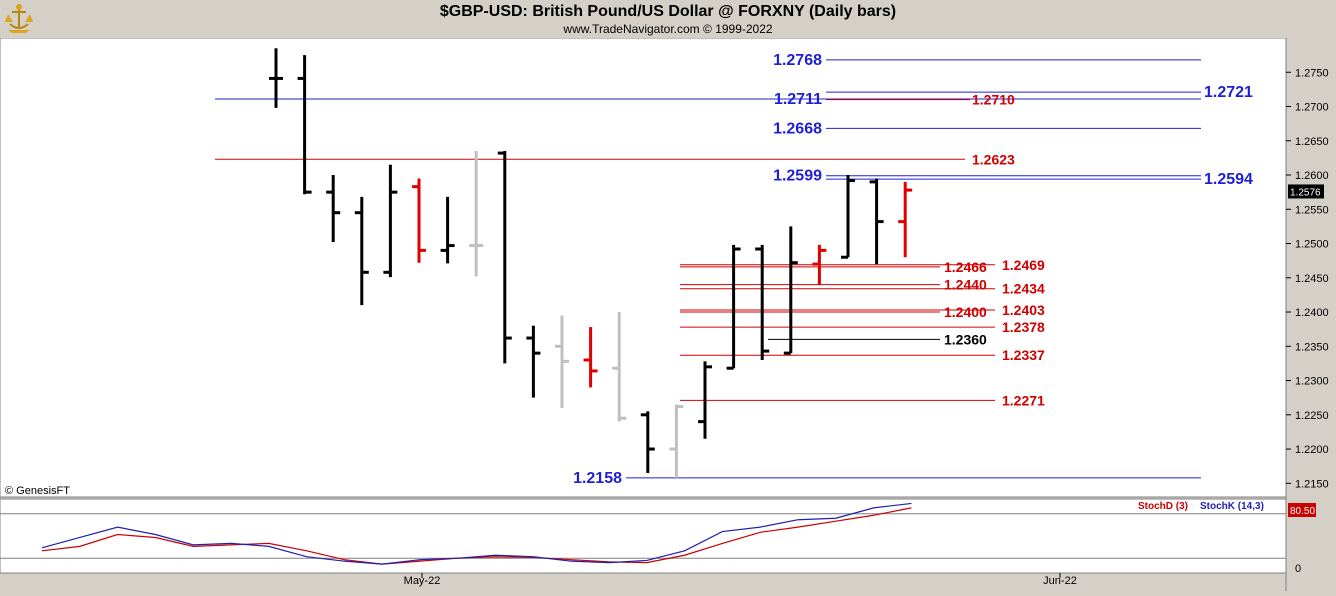 Image resolution: width=1336 pixels, height=596 pixels. What do you see at coordinates (1312, 347) in the screenshot?
I see `y-tick-label: 1.2350` at bounding box center [1312, 347].